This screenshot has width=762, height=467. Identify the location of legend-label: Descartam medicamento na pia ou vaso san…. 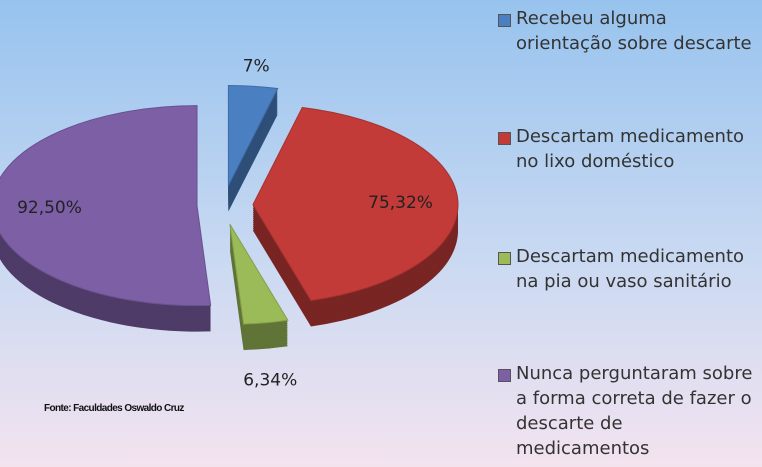
(630, 269).